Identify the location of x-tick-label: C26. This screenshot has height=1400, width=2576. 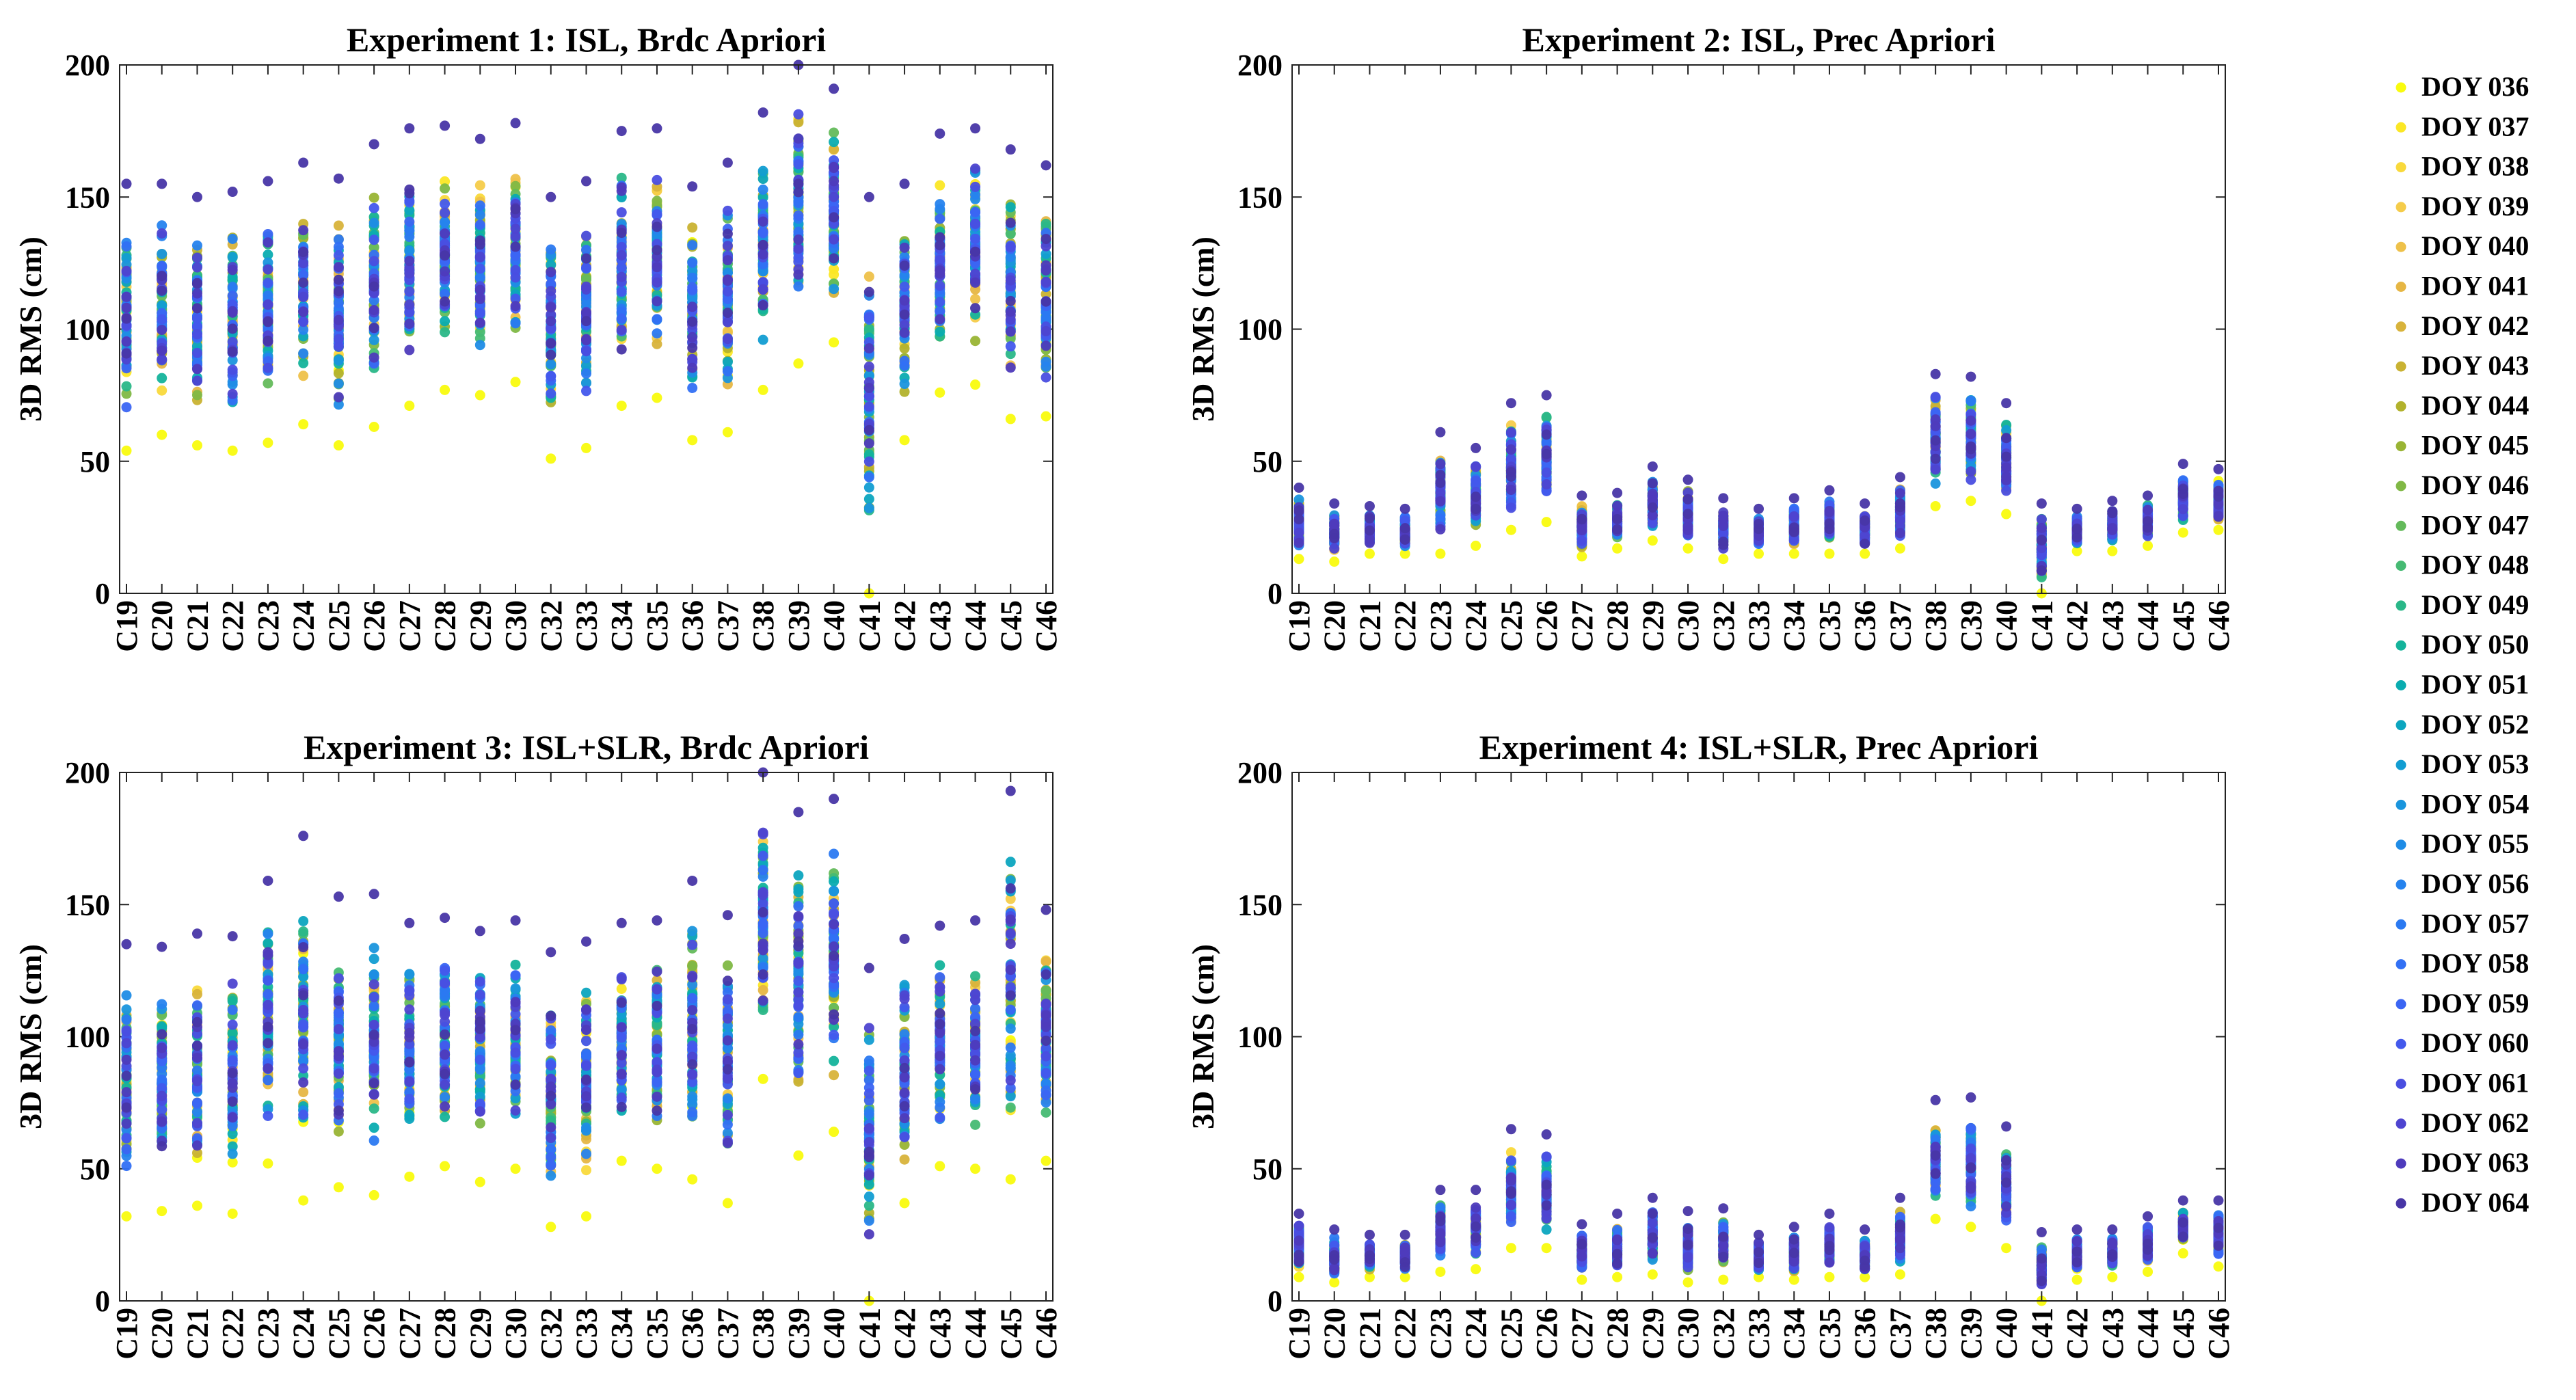
(1547, 626).